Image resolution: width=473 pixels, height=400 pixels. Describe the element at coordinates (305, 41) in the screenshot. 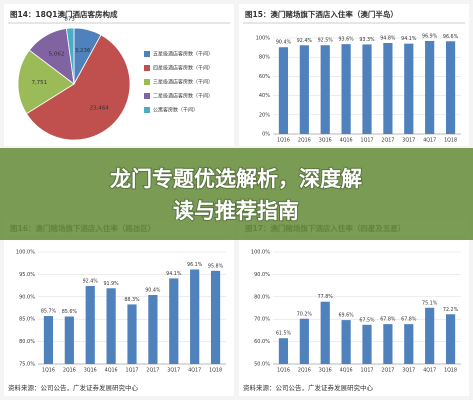

I see `value-label: 92.4%` at that location.